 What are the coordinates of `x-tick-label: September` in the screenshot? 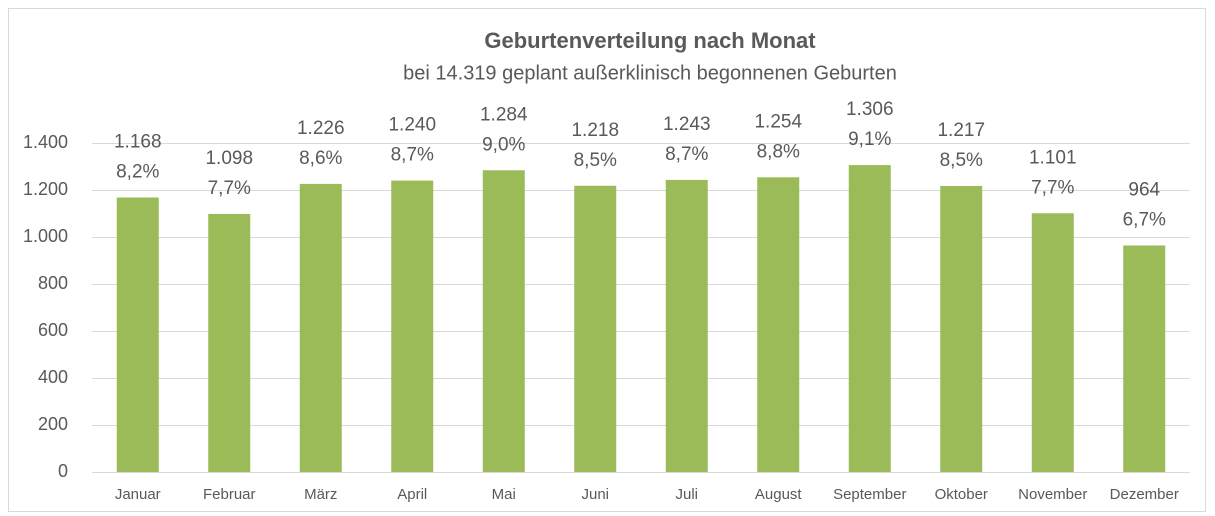 It's located at (869, 494).